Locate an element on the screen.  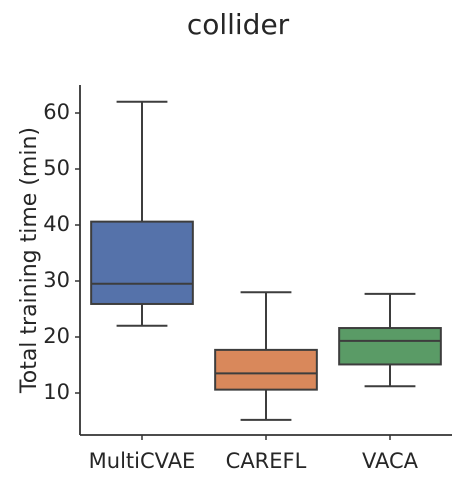
box-vaca is located at coordinates (390, 340).